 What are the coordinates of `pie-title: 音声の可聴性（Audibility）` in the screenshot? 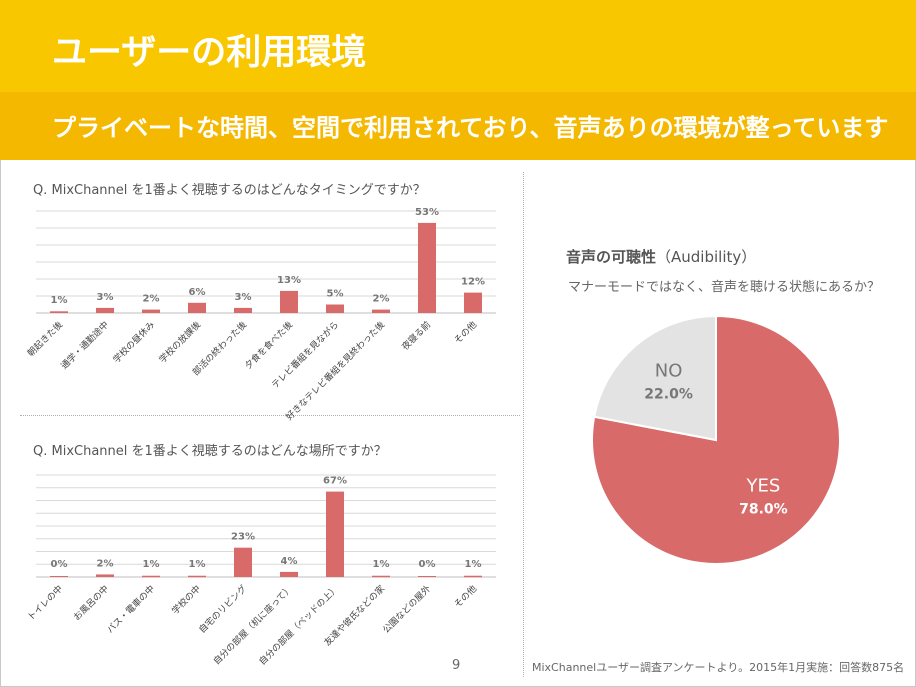 It's located at (661, 256).